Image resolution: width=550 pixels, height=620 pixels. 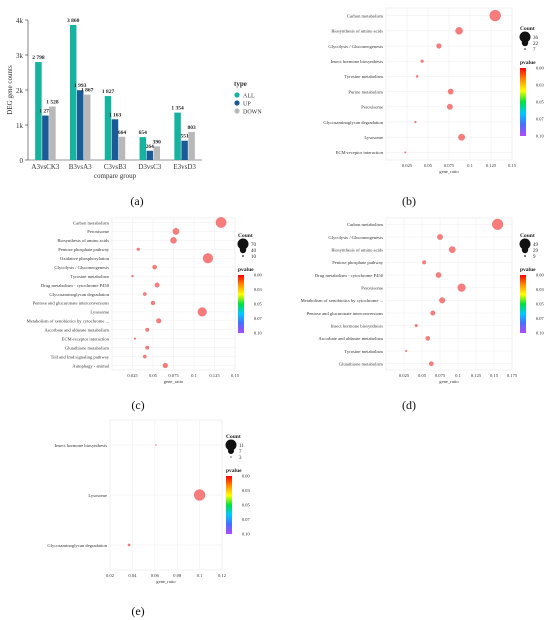 What do you see at coordinates (409, 201) in the screenshot?
I see `caption: (b)` at bounding box center [409, 201].